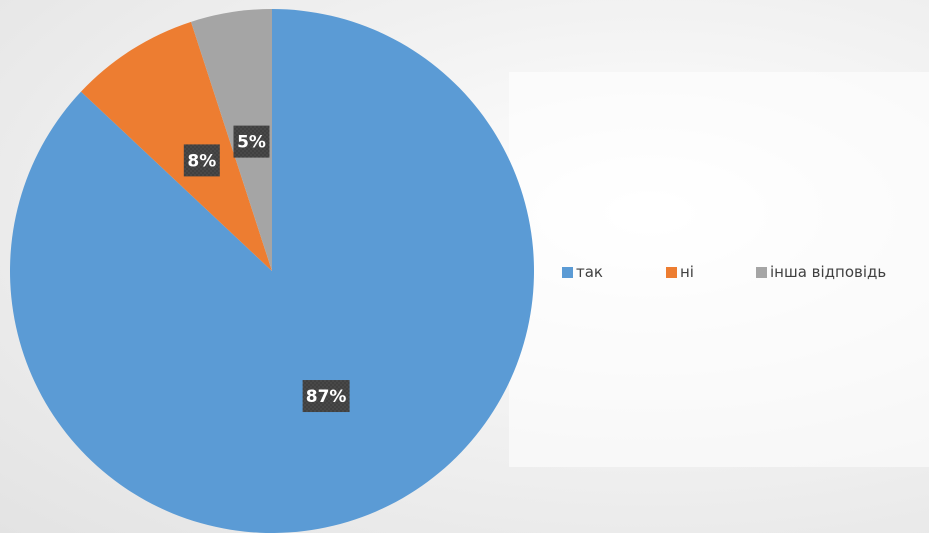 This screenshot has width=929, height=533. I want to click on data-label-tak-text: 87%, so click(326, 397).